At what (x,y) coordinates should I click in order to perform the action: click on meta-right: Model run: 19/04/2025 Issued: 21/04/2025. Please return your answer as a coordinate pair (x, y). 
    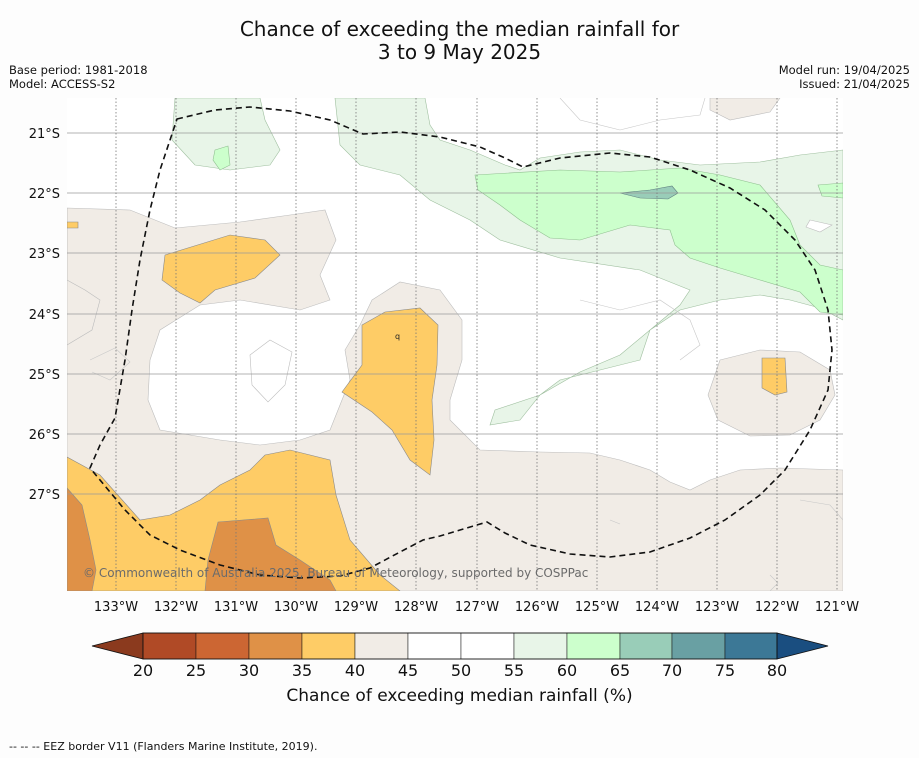
    Looking at the image, I should click on (844, 77).